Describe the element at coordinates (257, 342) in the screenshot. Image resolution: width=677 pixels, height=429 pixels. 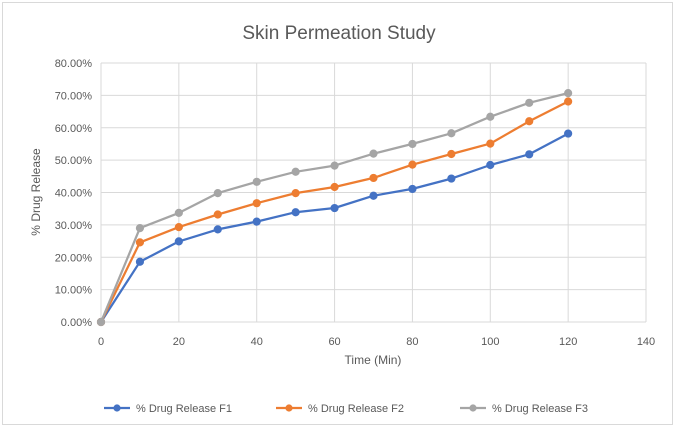
I see `x-tick-label: 40` at that location.